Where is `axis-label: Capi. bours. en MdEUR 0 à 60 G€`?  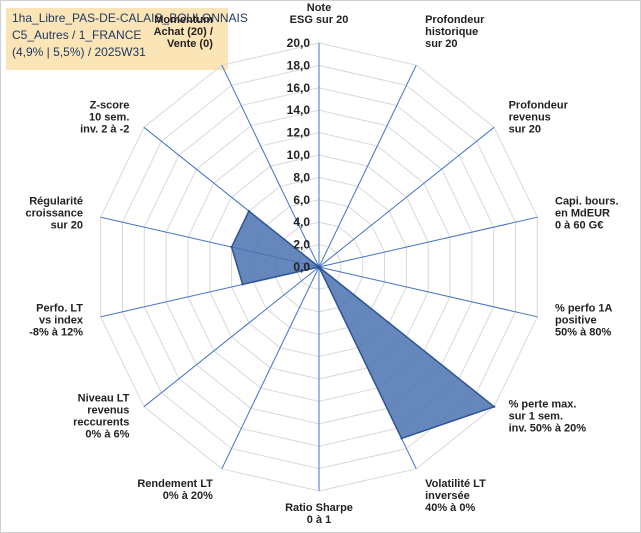
axis-label: Capi. bours. en MdEUR 0 à 60 G€ is located at coordinates (587, 214).